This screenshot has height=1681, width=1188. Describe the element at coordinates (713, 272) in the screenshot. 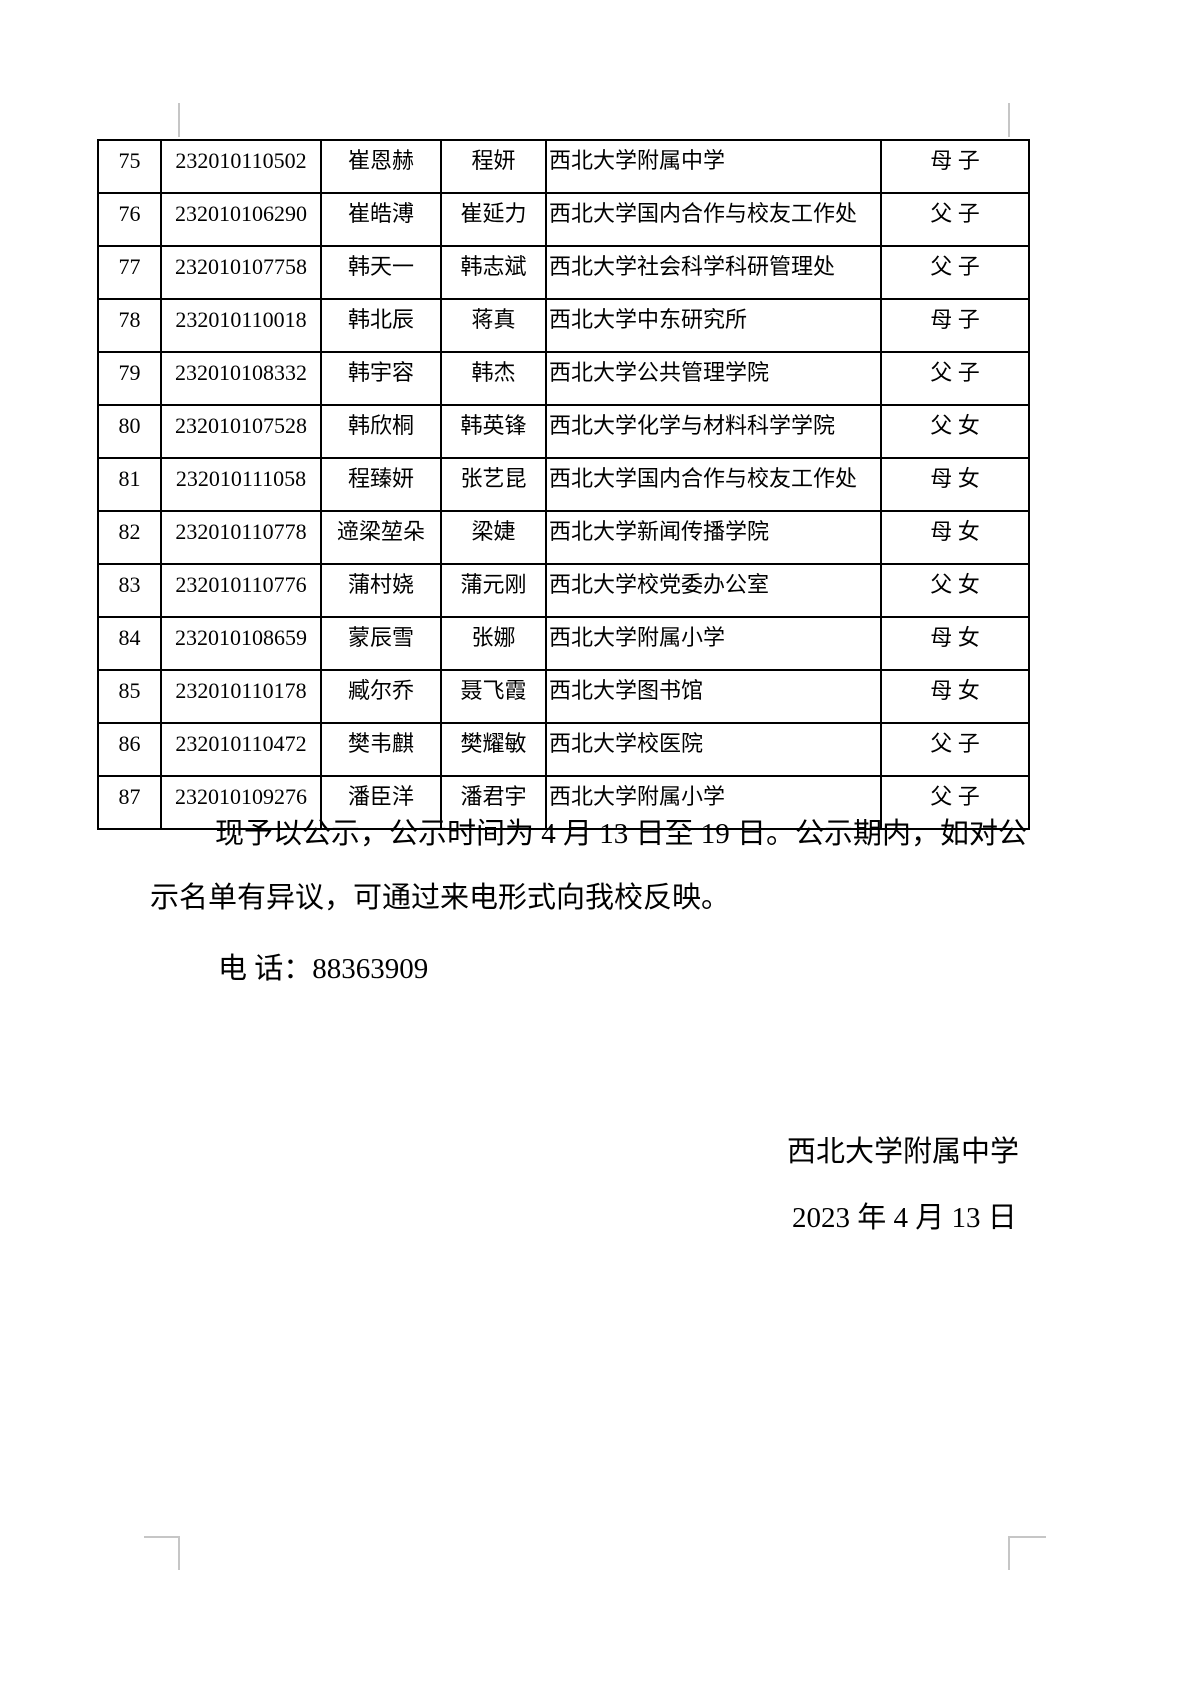

I see `cell-work-unit: 西北大学社会科学科研管理处` at that location.